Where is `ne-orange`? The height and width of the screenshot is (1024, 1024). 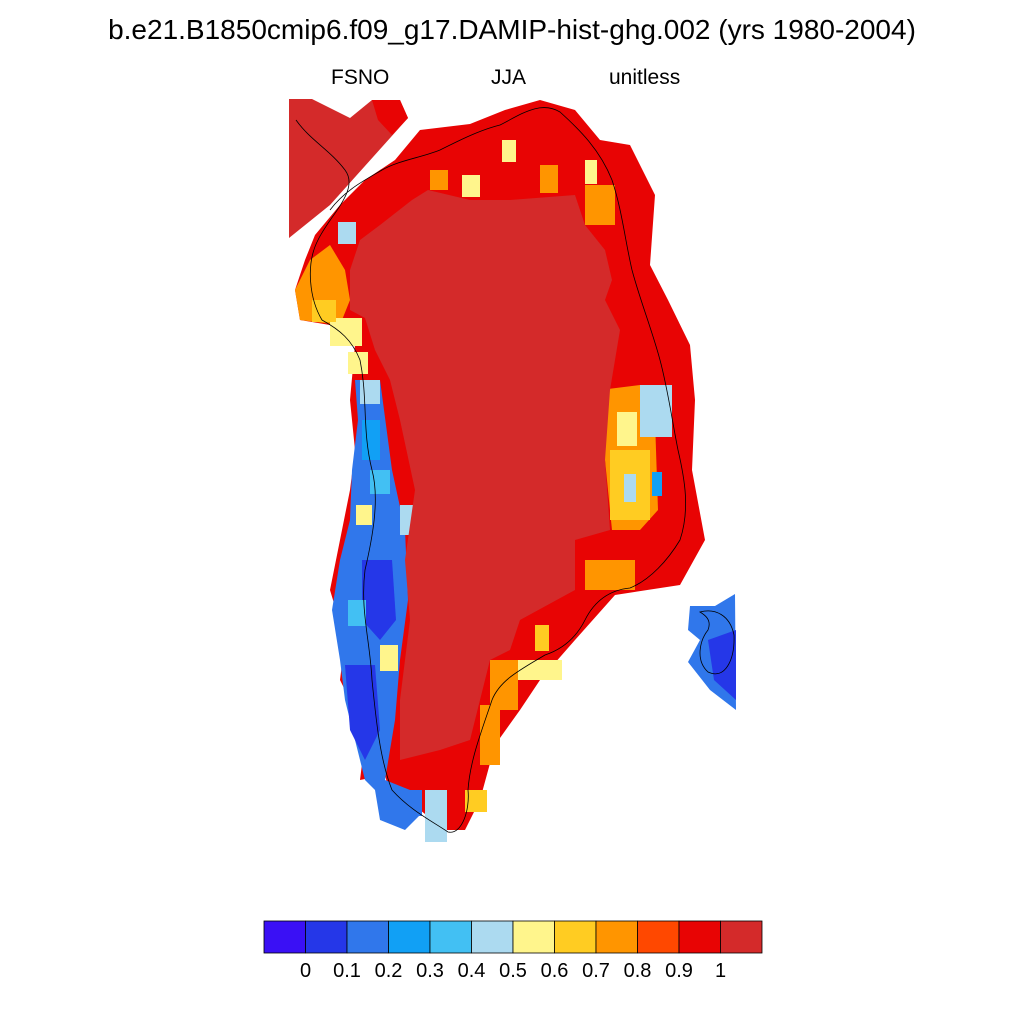 ne-orange is located at coordinates (600, 205).